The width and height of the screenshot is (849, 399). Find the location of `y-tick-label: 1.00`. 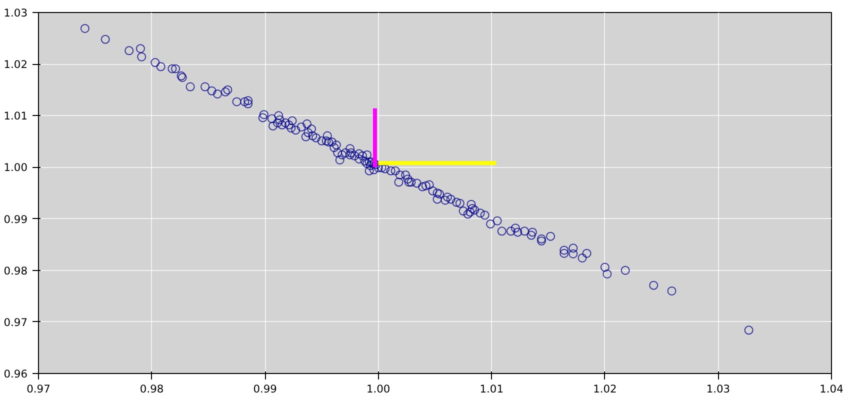

y-tick-label: 1.00 is located at coordinates (16, 167).